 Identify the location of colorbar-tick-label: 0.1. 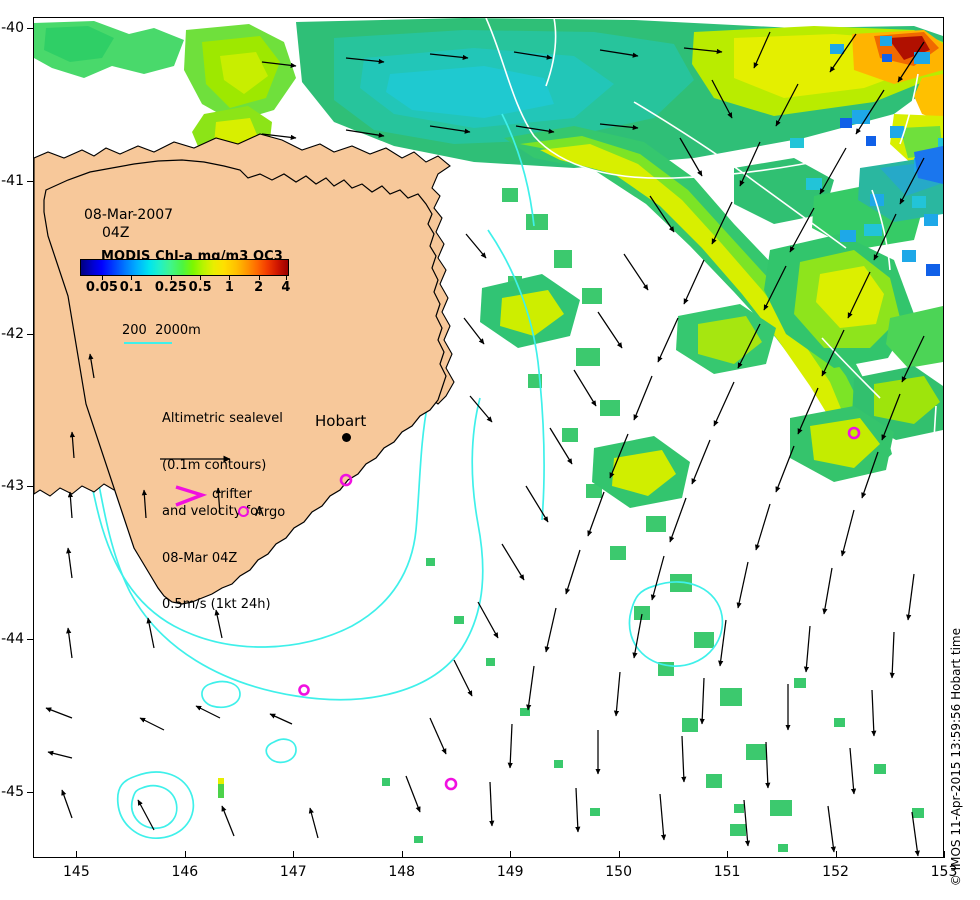
(131, 287).